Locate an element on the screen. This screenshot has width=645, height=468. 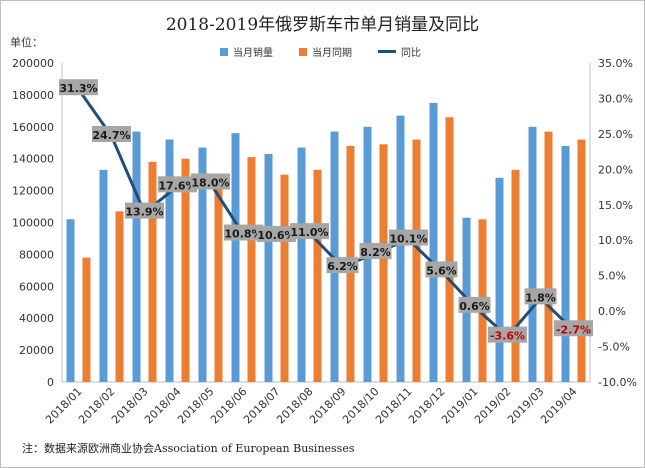
left-axis-tick-label: 180000 is located at coordinates (33, 95).